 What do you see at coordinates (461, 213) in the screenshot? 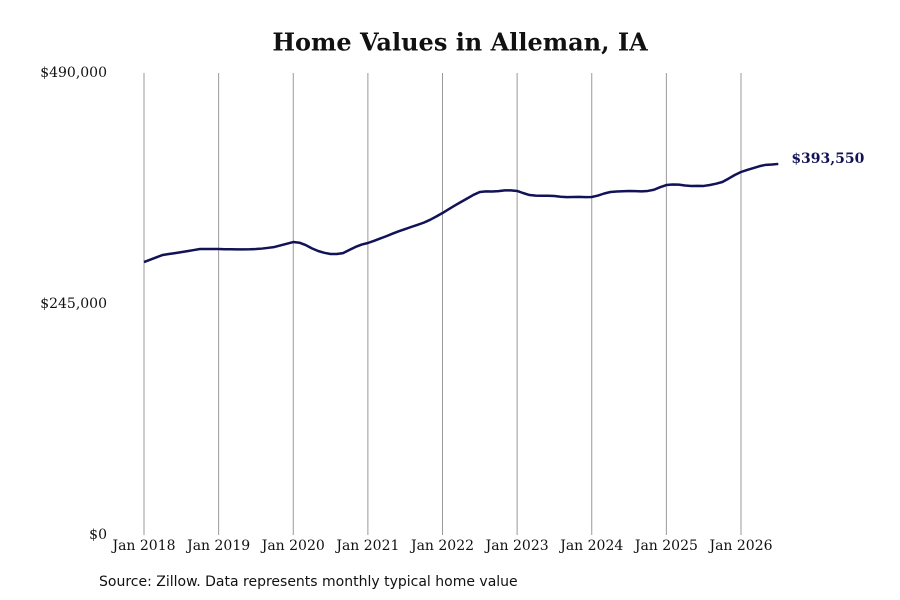
I see `line` at bounding box center [461, 213].